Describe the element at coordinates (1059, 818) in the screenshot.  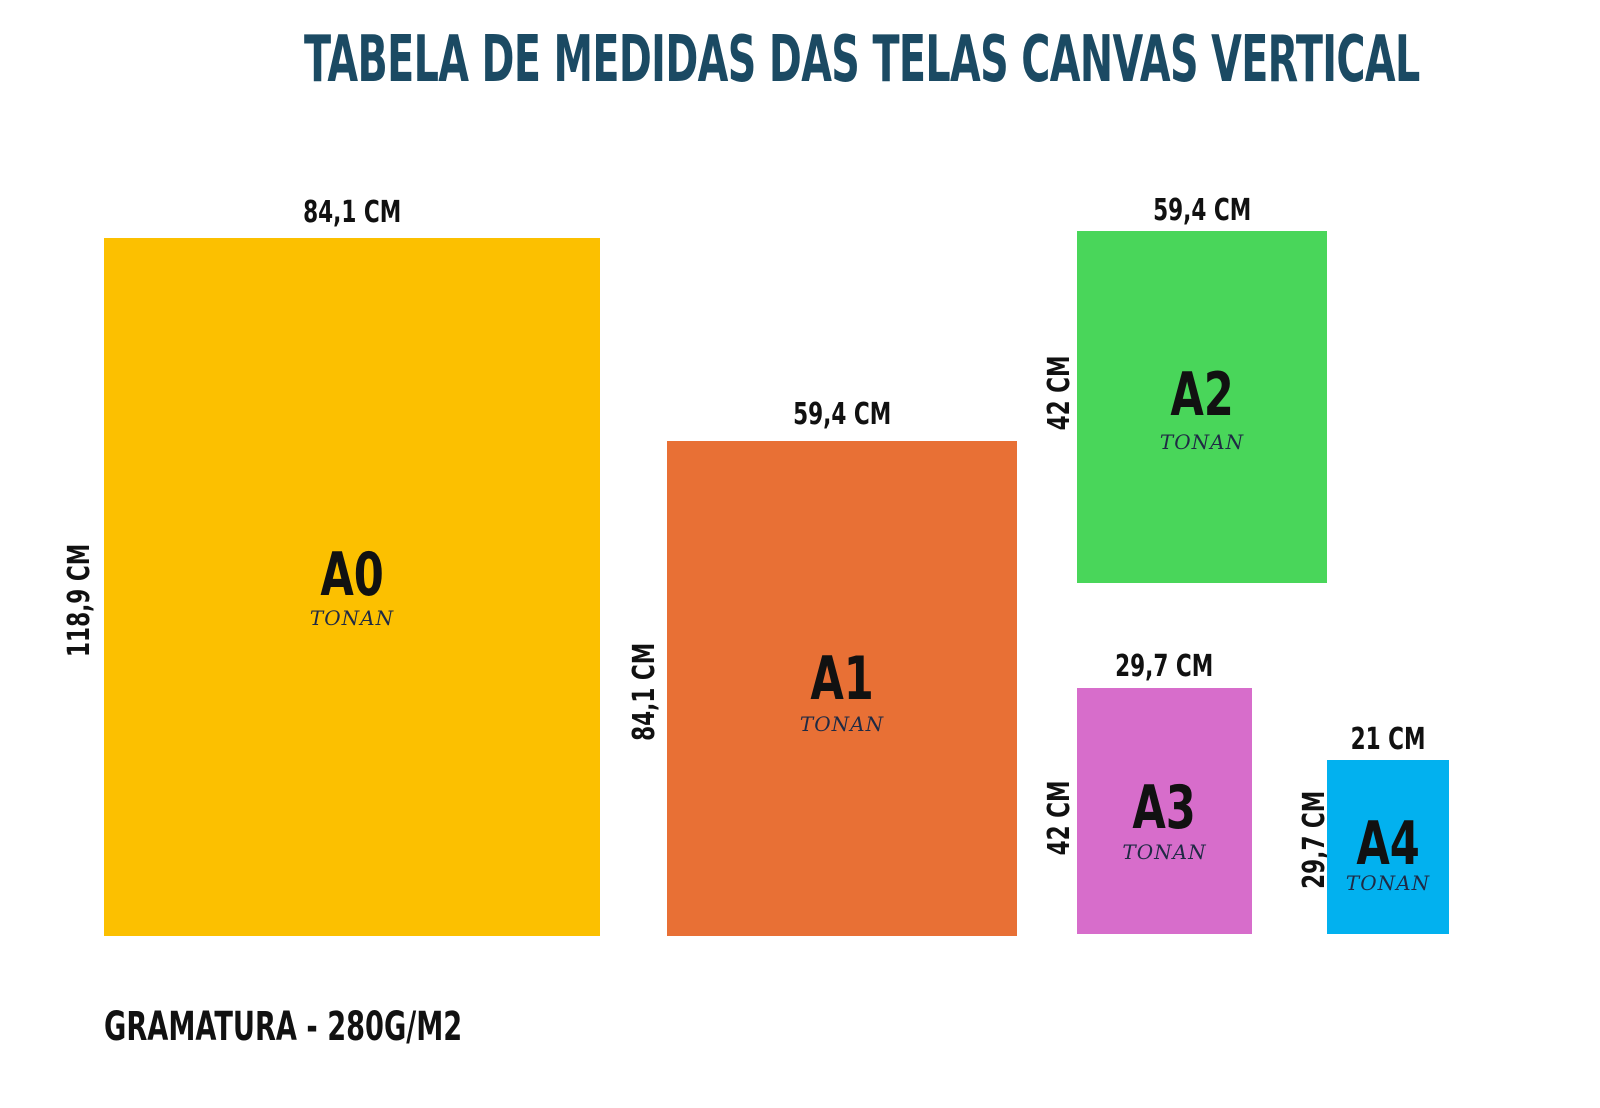
I see `a3-height-label: 42 CM` at that location.